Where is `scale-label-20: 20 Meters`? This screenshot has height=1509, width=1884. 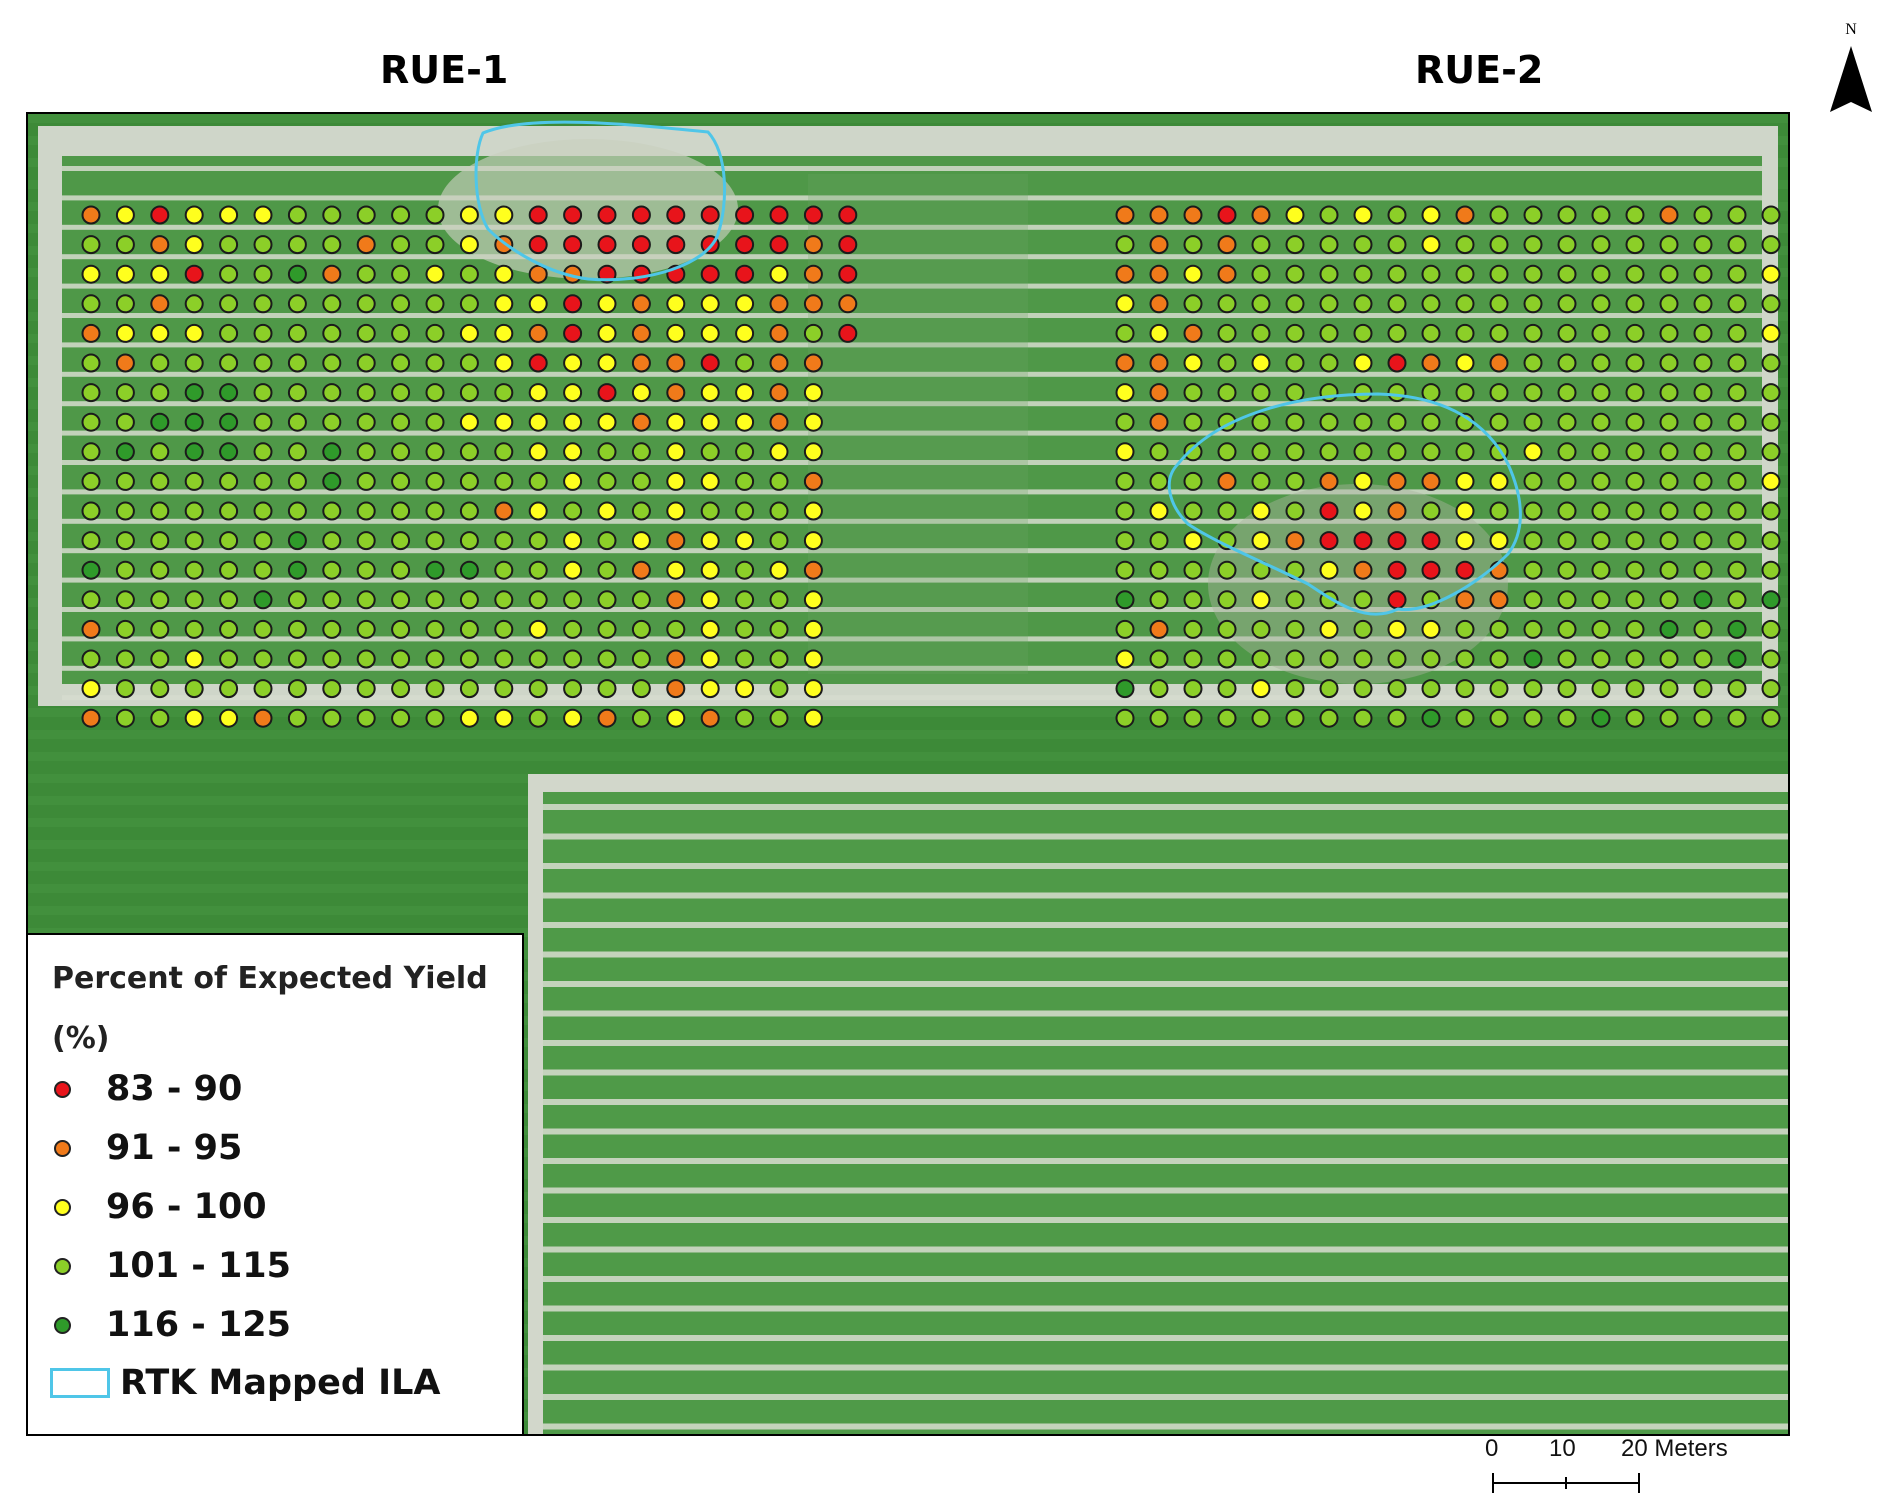
scale-label-20: 20 Meters is located at coordinates (1674, 1448).